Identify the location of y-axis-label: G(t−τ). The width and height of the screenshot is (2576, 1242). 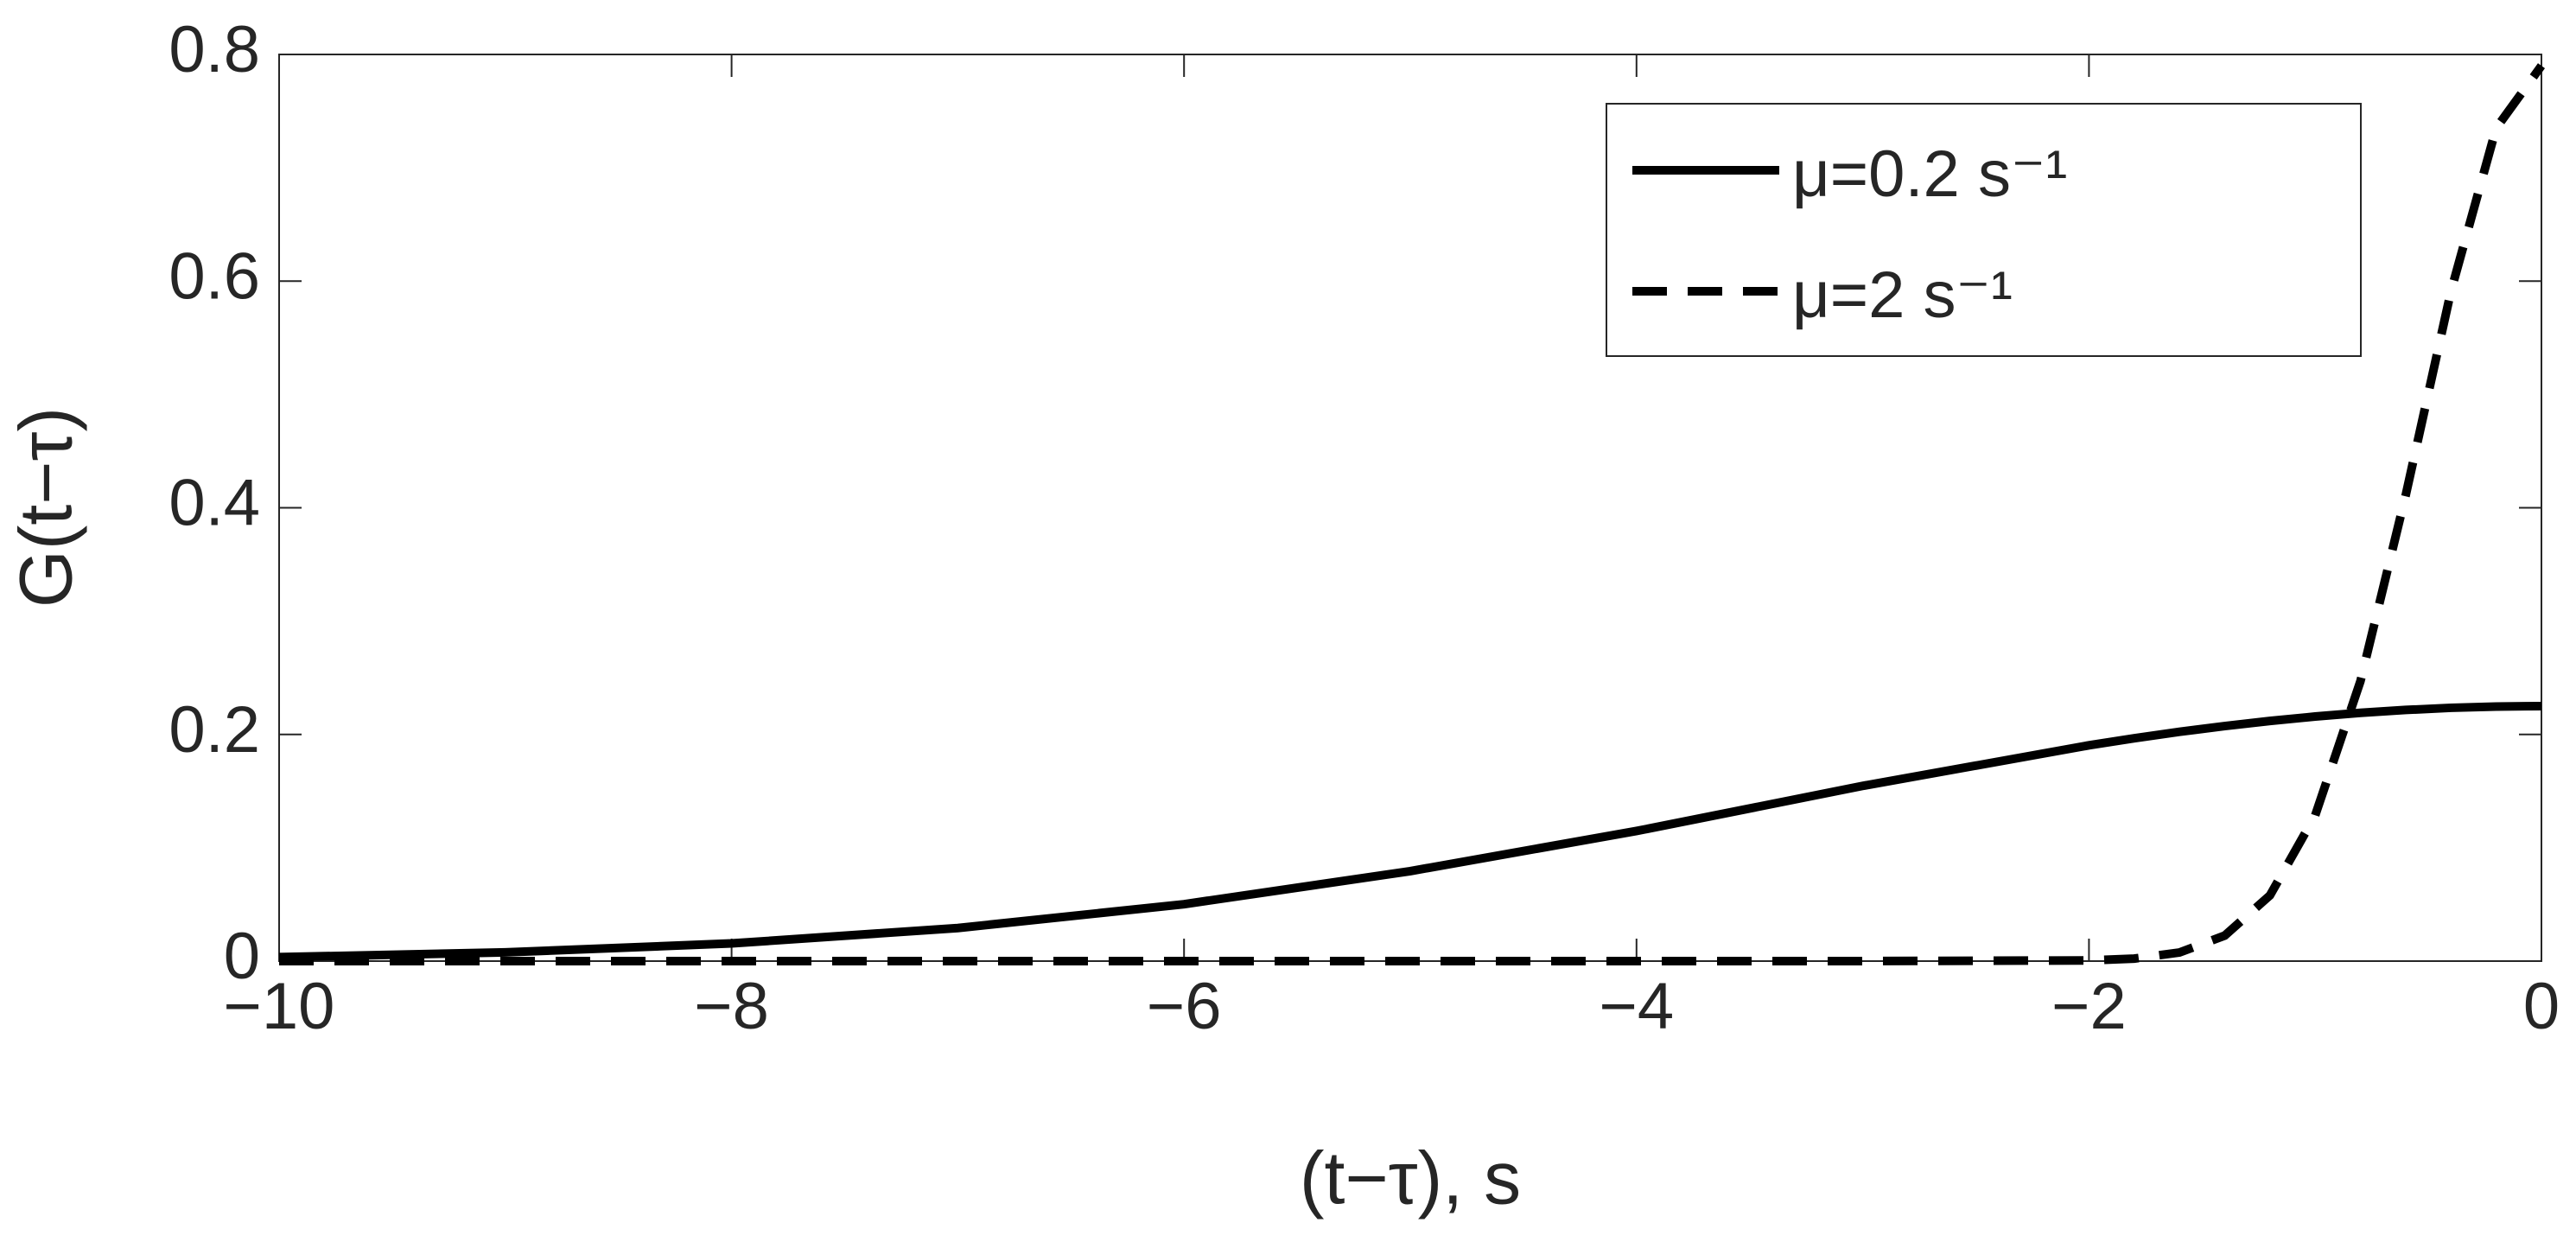
(47, 508).